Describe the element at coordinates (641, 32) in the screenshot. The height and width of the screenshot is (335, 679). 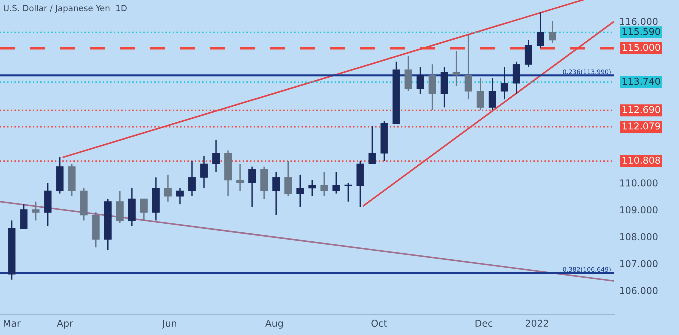
I see `ref-line-label: 115.590` at that location.